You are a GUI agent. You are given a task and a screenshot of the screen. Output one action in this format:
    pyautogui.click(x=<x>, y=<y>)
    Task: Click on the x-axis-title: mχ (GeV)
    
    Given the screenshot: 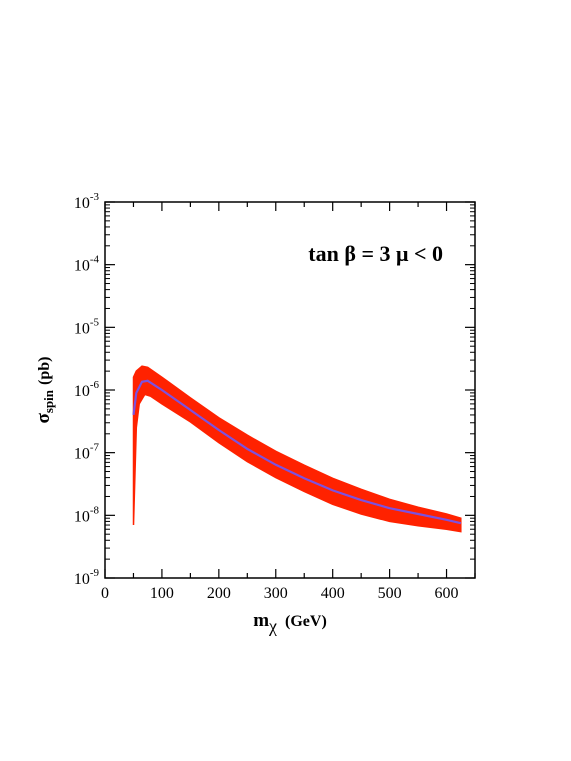 What is the action you would take?
    pyautogui.click(x=290, y=623)
    